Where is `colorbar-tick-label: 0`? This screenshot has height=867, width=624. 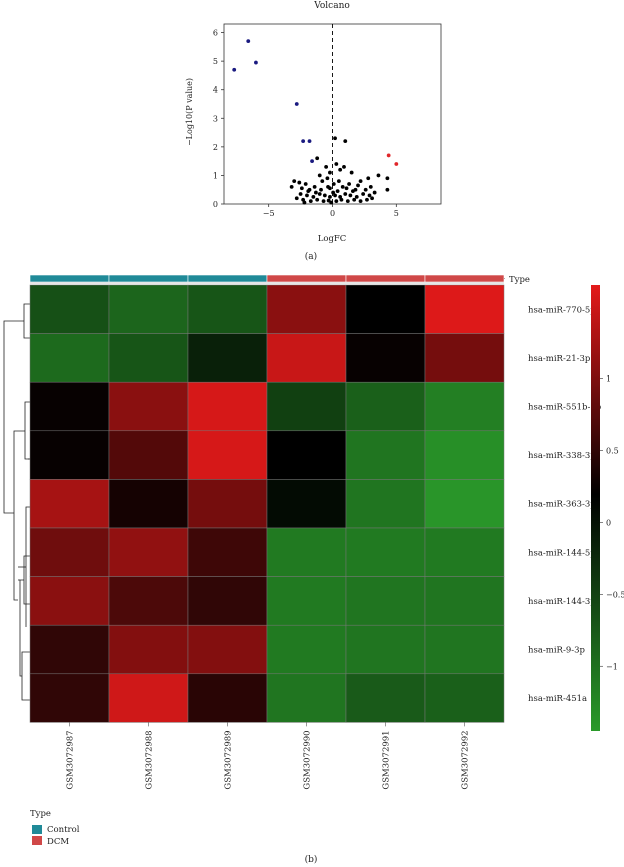 colorbar-tick-label: 0 is located at coordinates (608, 522).